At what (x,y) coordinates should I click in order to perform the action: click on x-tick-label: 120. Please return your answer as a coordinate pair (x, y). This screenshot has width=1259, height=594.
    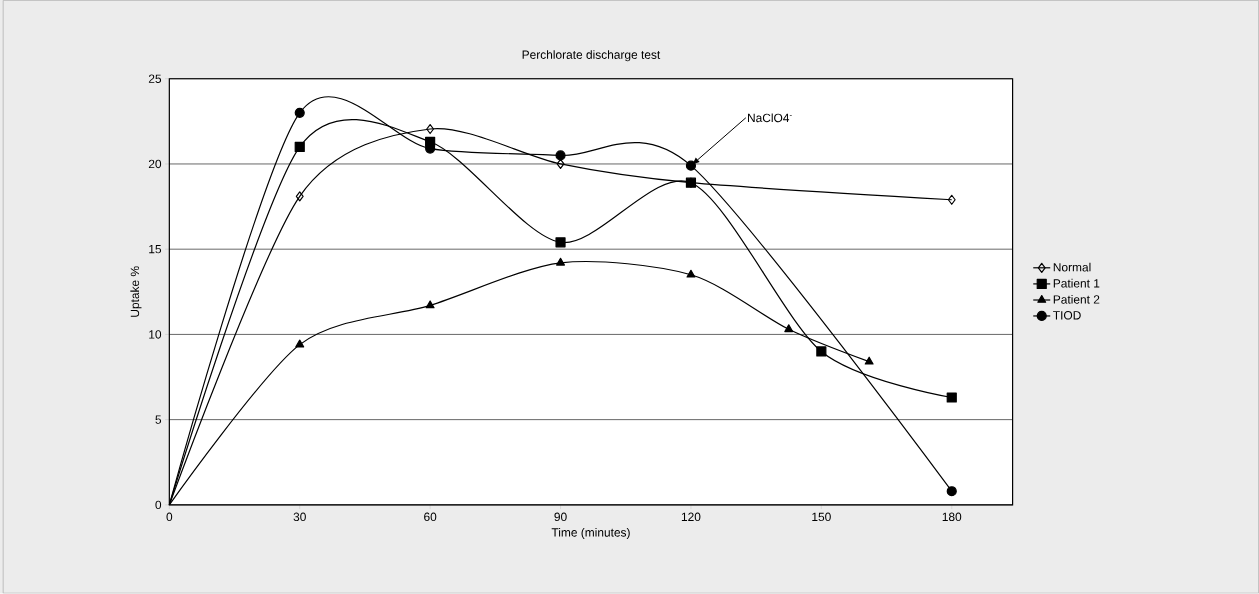
    Looking at the image, I should click on (691, 517).